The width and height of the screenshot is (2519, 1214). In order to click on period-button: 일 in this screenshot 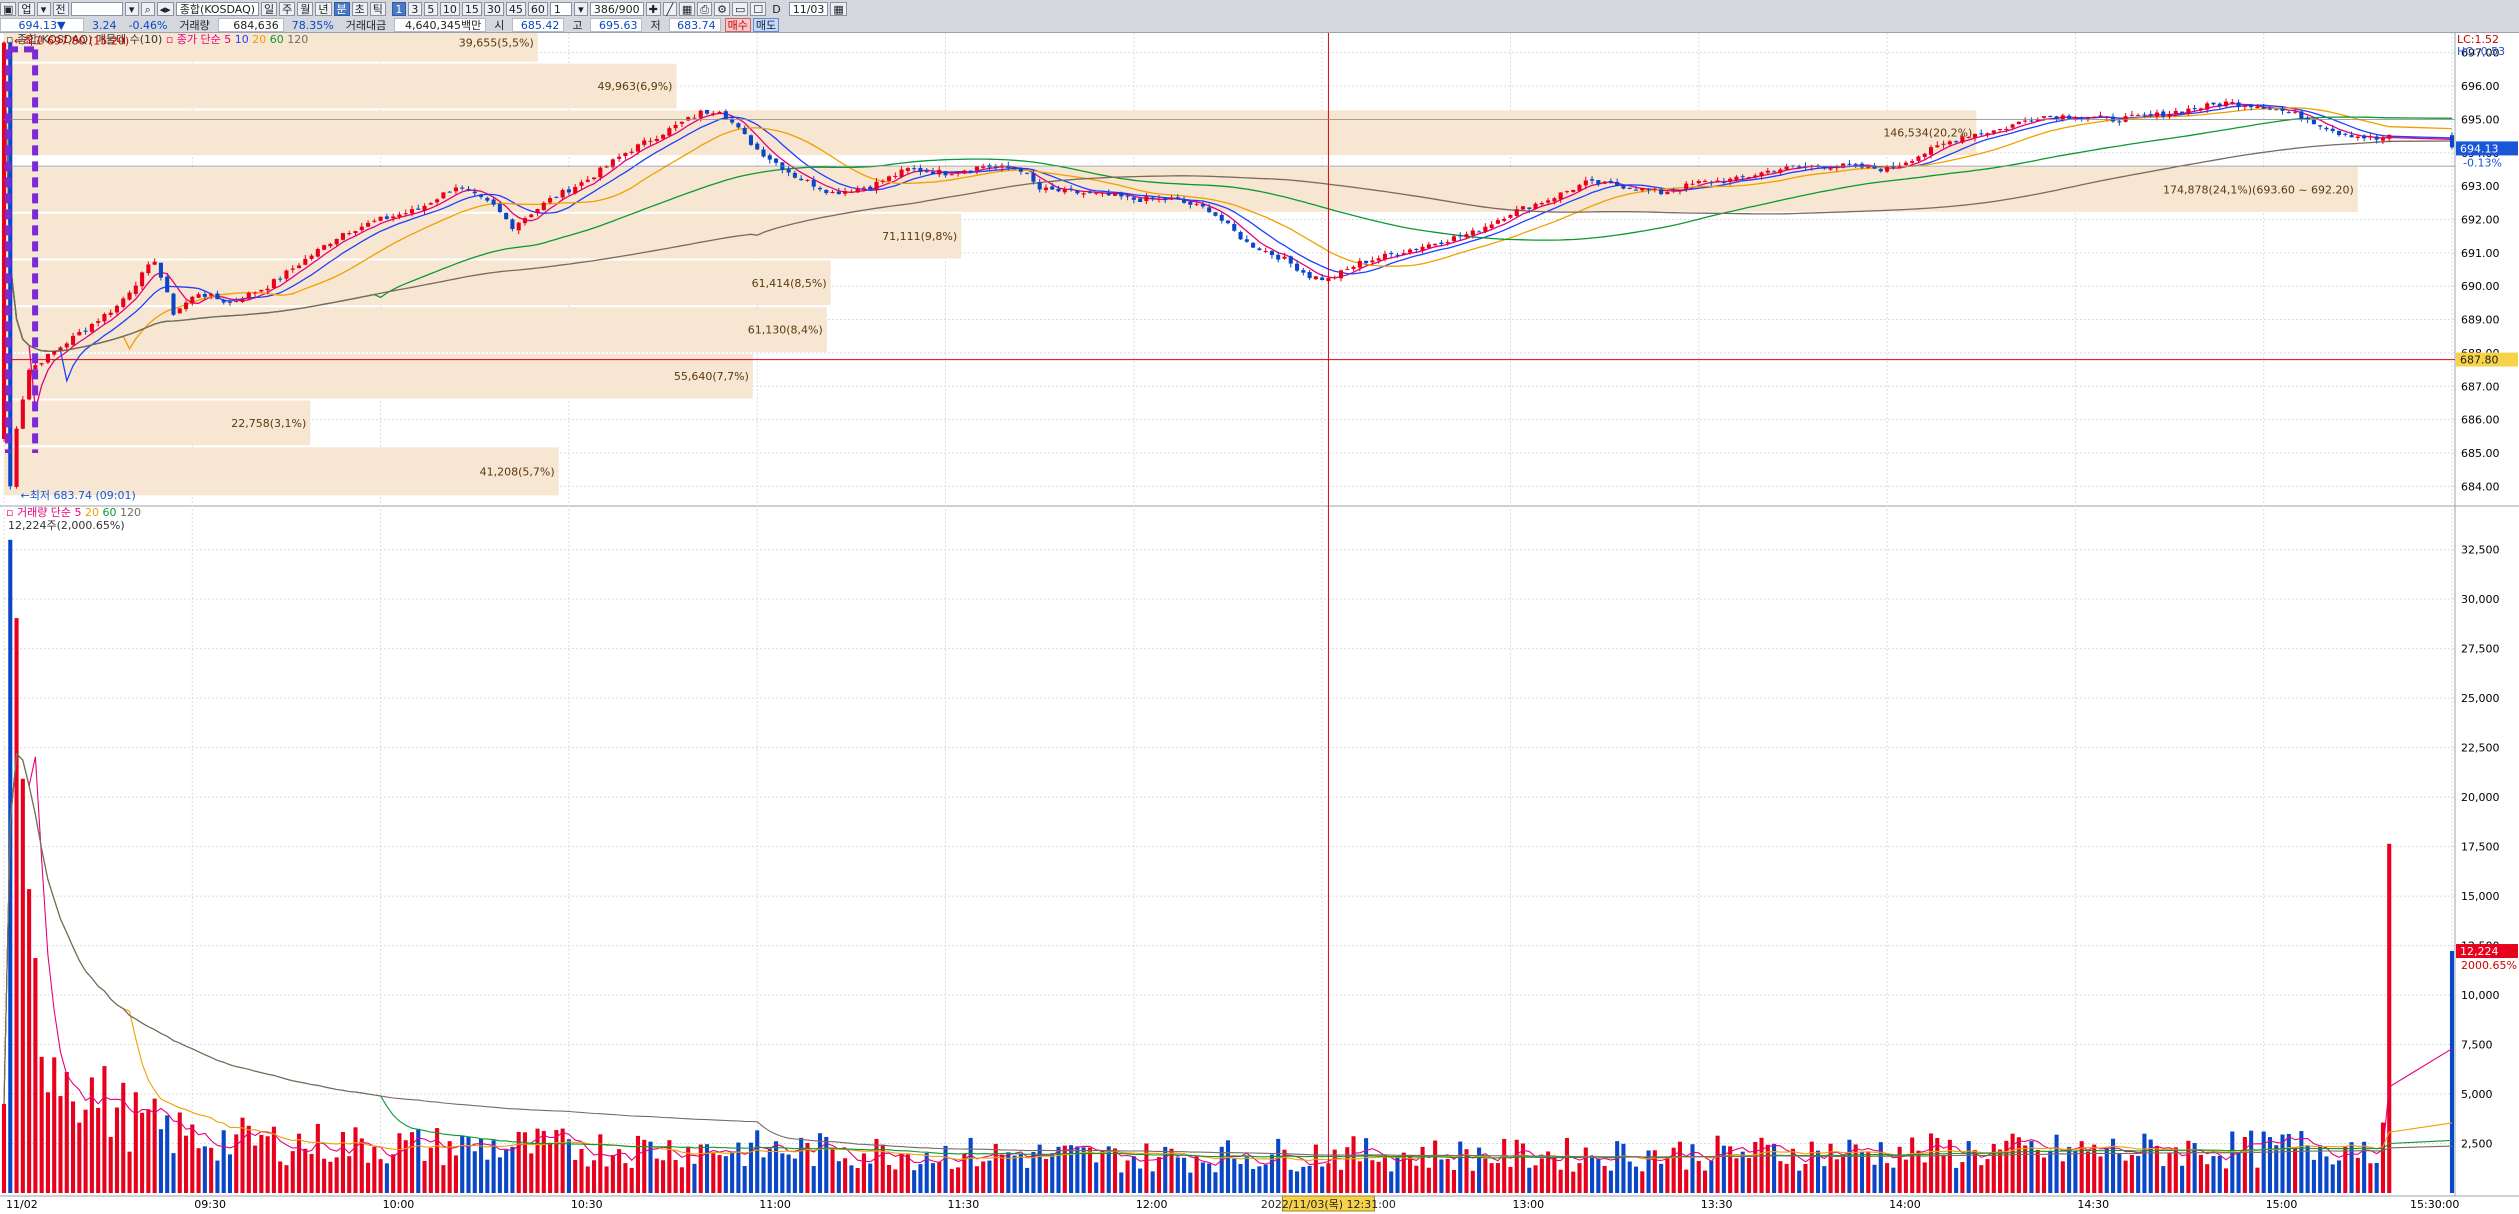, I will do `click(269, 9)`.